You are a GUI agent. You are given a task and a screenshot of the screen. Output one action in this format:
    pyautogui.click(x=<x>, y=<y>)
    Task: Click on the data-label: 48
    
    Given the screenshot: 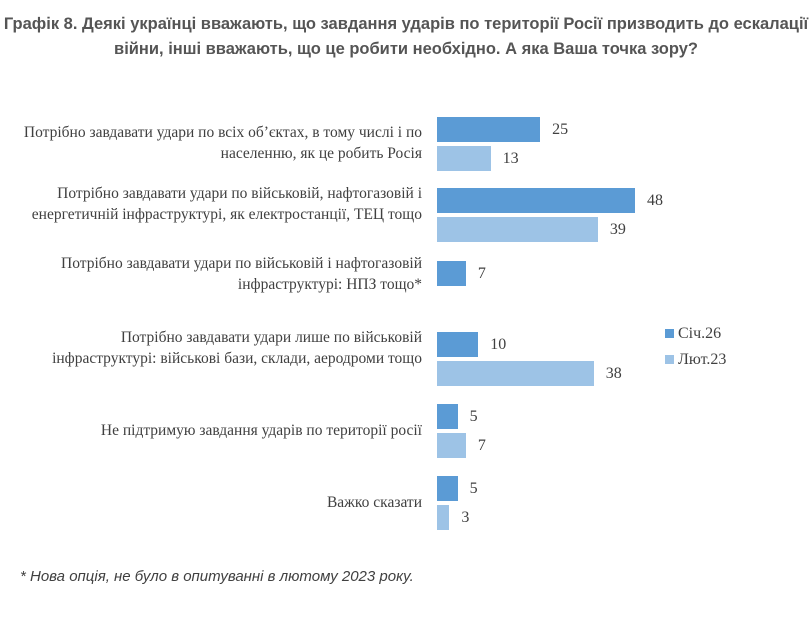 What is the action you would take?
    pyautogui.click(x=655, y=200)
    